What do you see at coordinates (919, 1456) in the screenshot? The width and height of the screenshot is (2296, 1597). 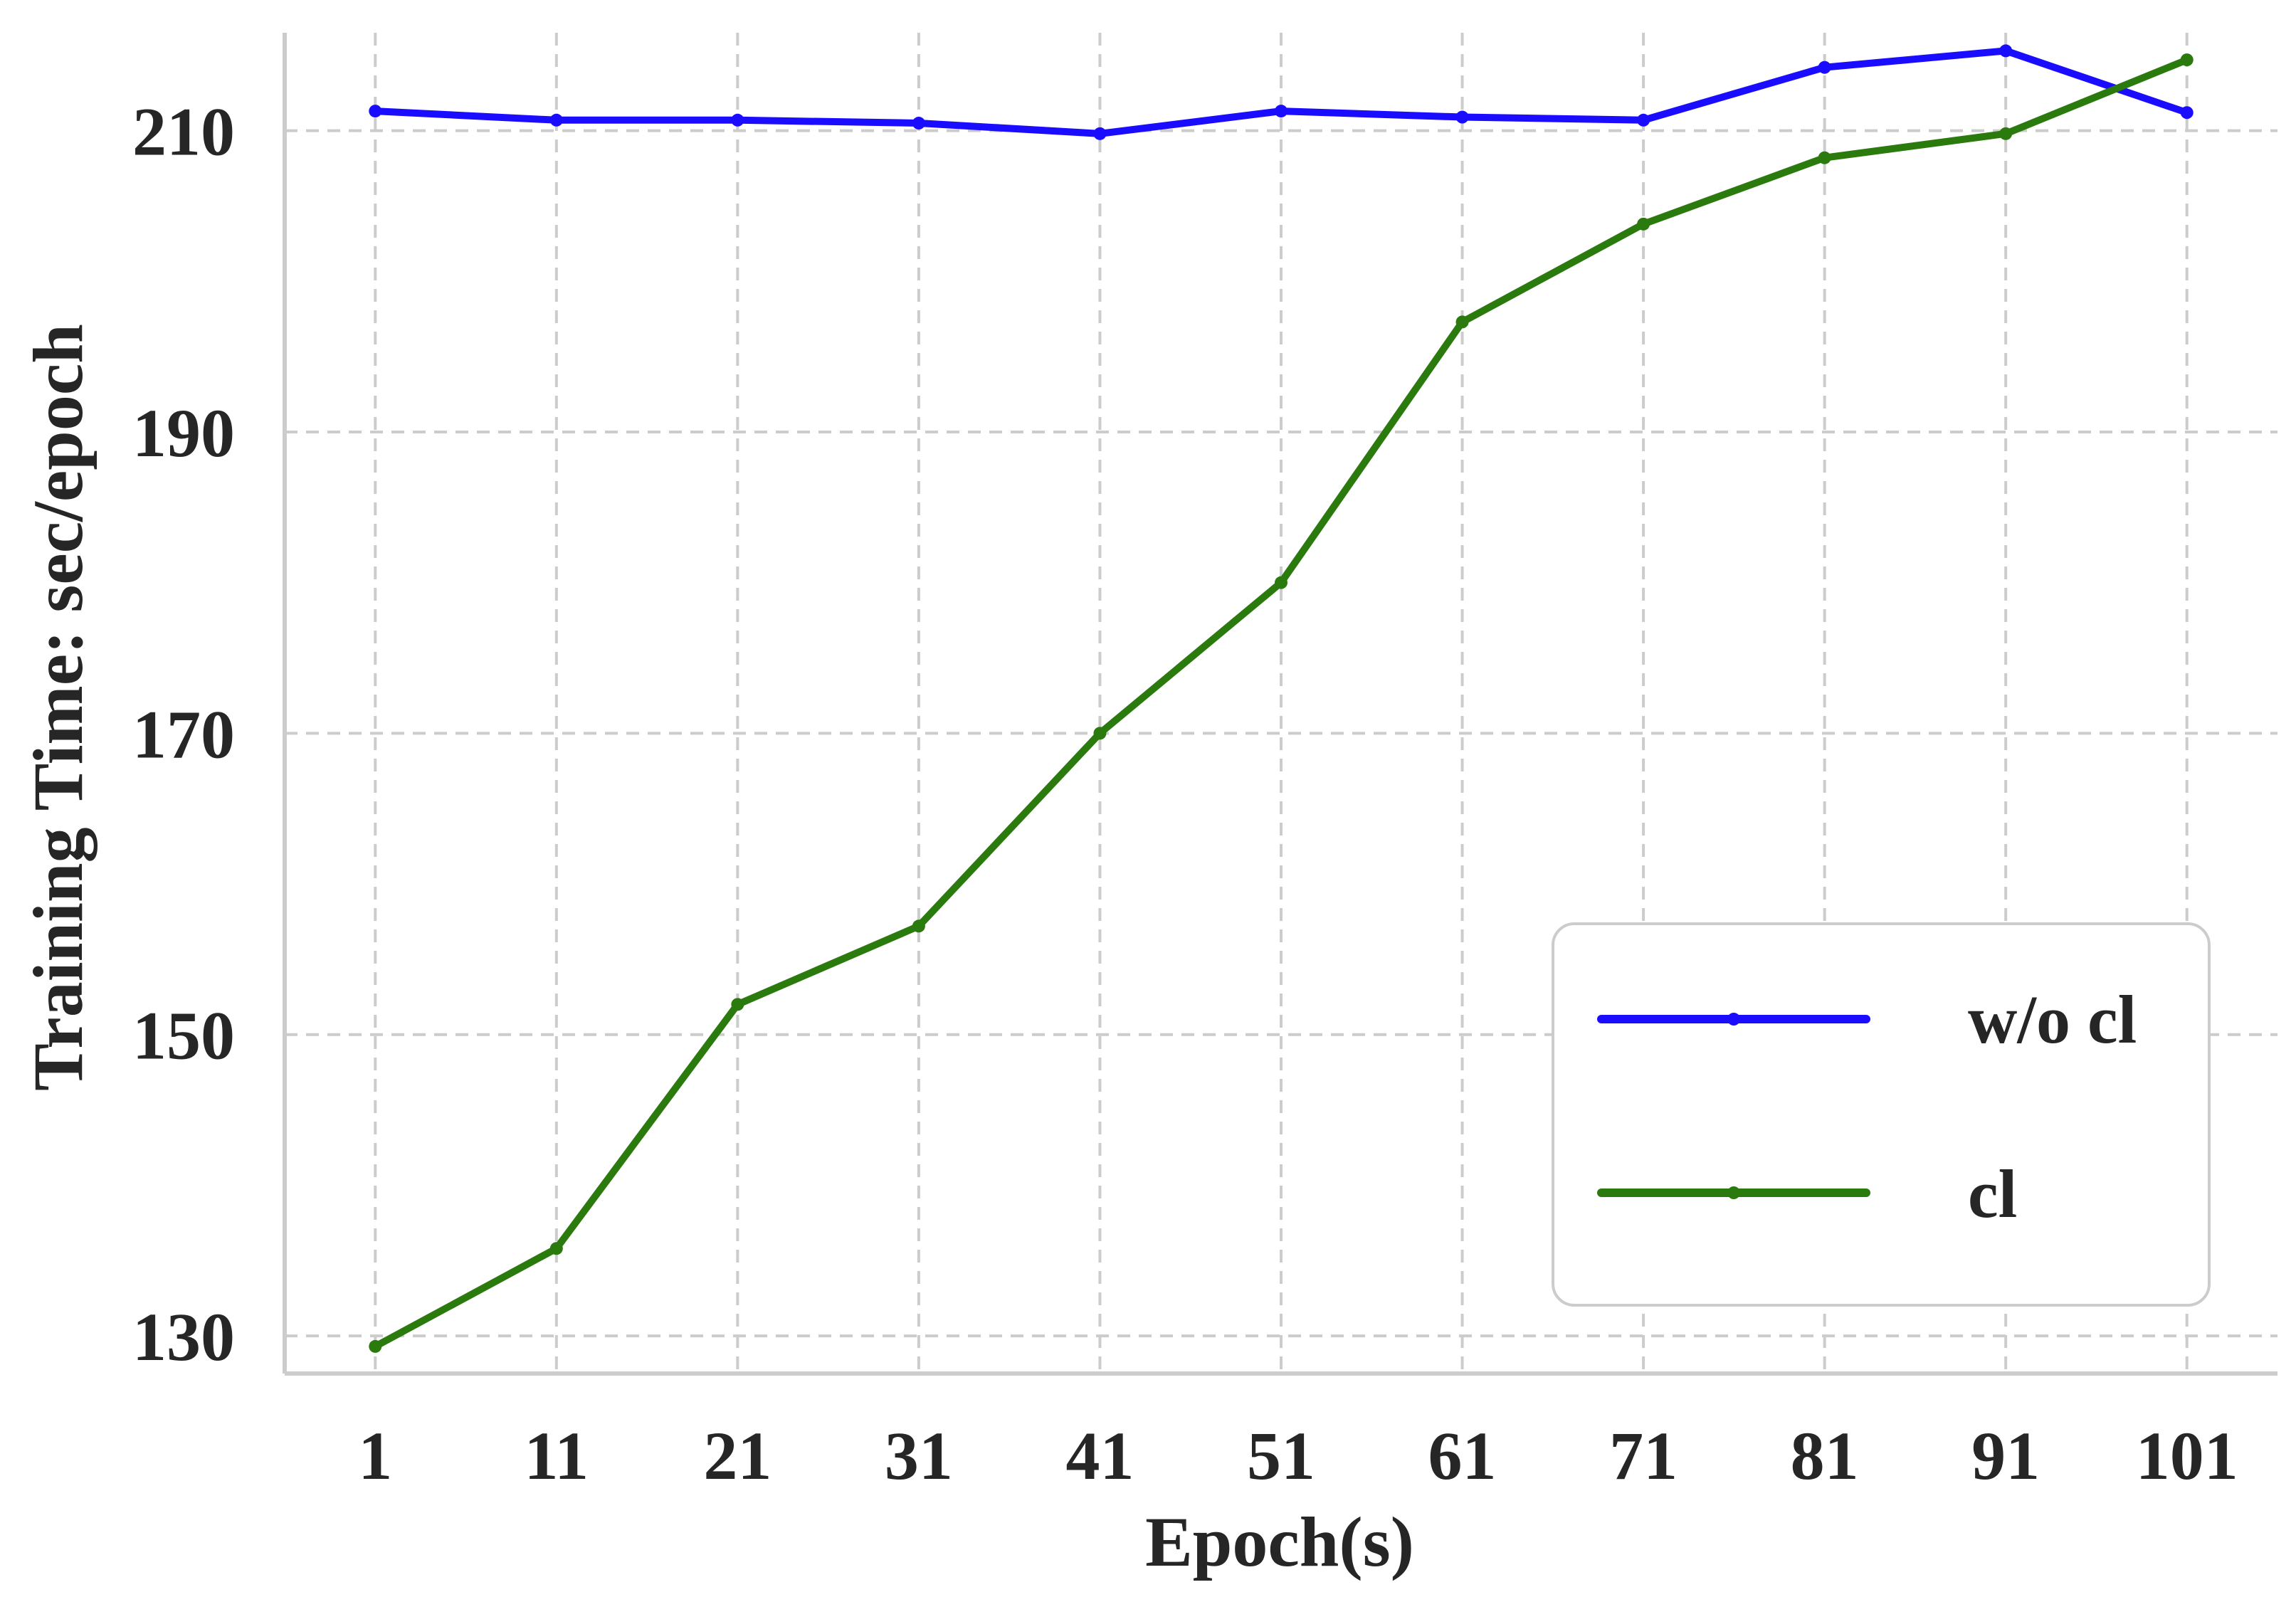 I see `x-tick-label: 31` at bounding box center [919, 1456].